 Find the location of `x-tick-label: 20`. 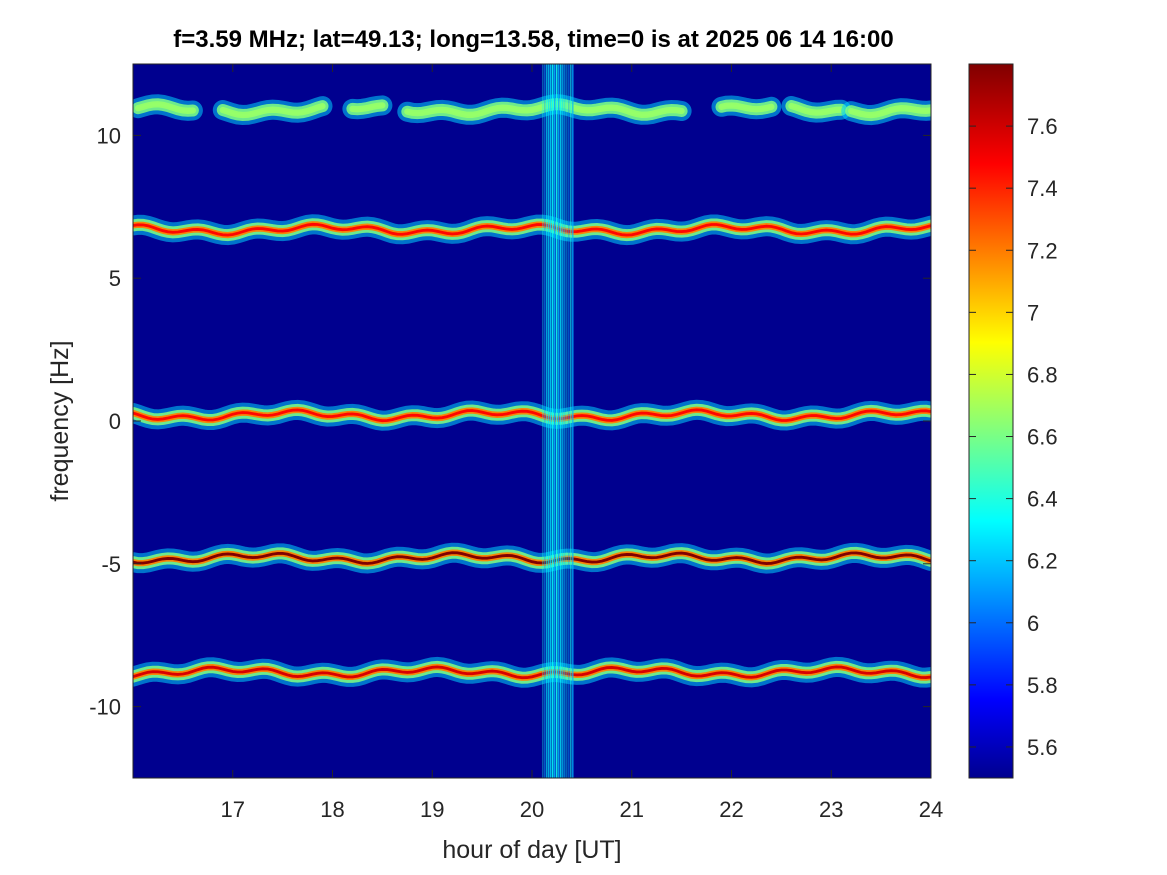

x-tick-label: 20 is located at coordinates (532, 809).